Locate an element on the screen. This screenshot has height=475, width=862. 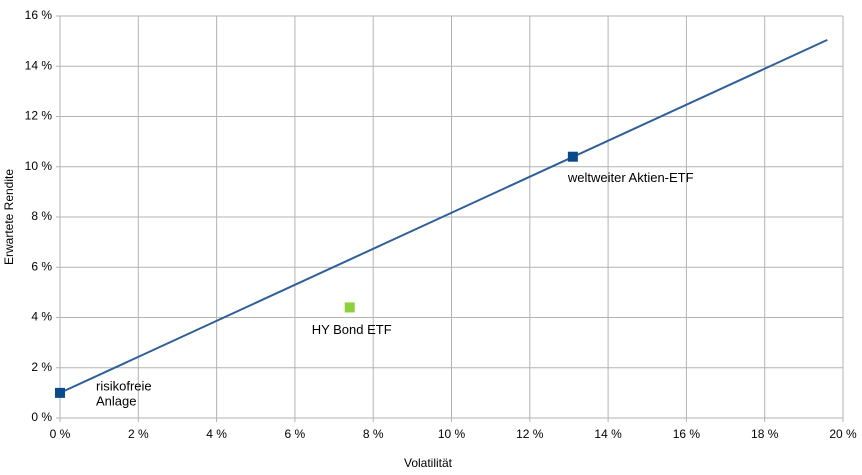
x-tick-label: 10 % is located at coordinates (452, 434).